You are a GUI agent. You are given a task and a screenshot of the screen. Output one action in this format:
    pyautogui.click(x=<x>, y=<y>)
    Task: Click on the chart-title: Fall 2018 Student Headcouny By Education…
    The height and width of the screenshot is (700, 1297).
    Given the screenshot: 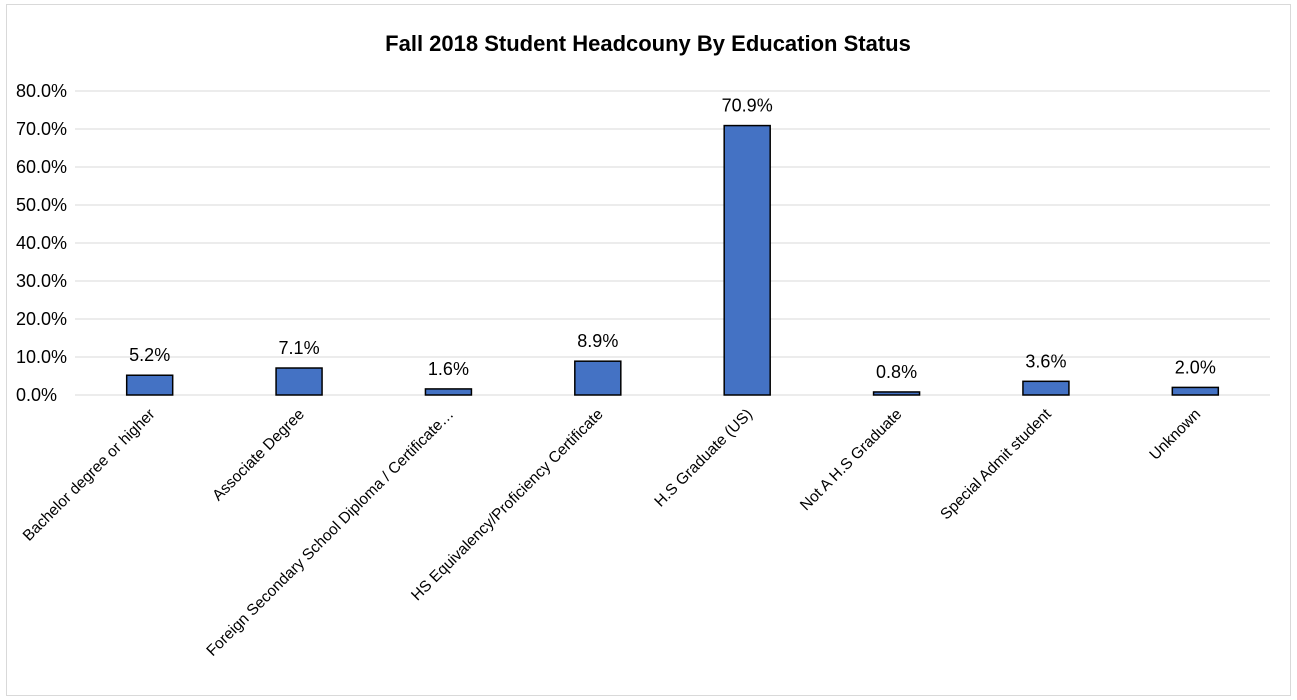 What is the action you would take?
    pyautogui.click(x=648, y=43)
    